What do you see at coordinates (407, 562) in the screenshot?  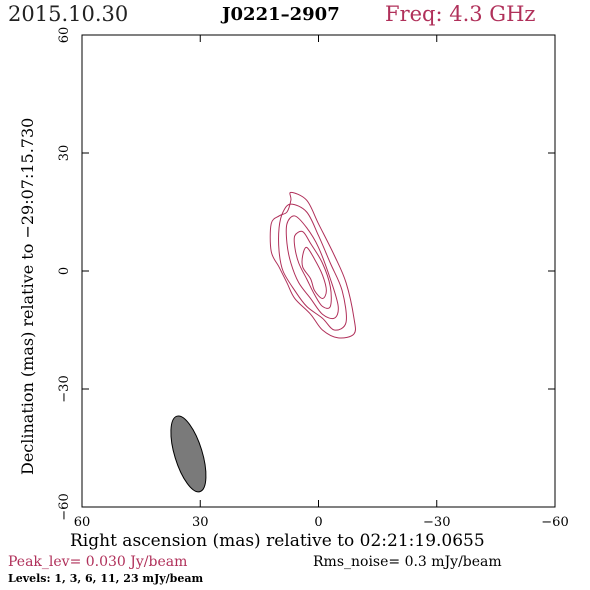 I see `rms-noise: Rms_noise= 0.3 mJy/beam` at bounding box center [407, 562].